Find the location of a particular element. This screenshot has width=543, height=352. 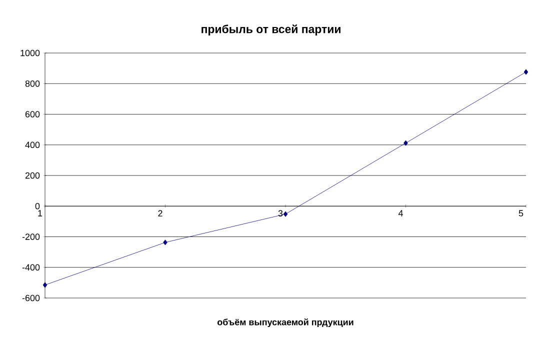

y-tick-label: 200 is located at coordinates (32, 175).